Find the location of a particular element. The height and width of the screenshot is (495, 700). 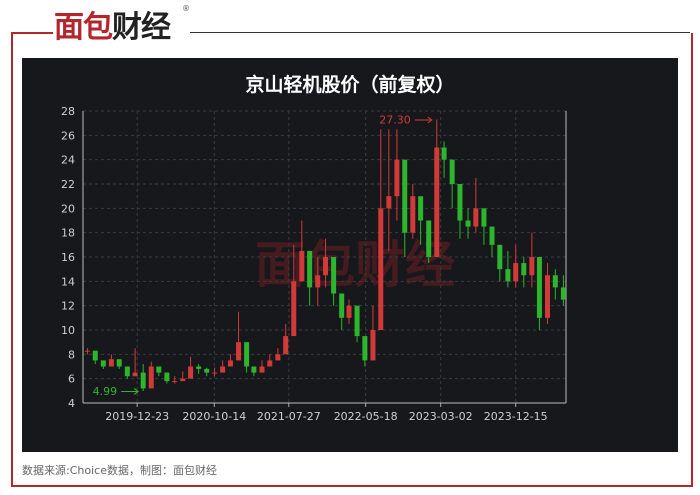

x-tick-label: 2019-12-23 is located at coordinates (137, 416).